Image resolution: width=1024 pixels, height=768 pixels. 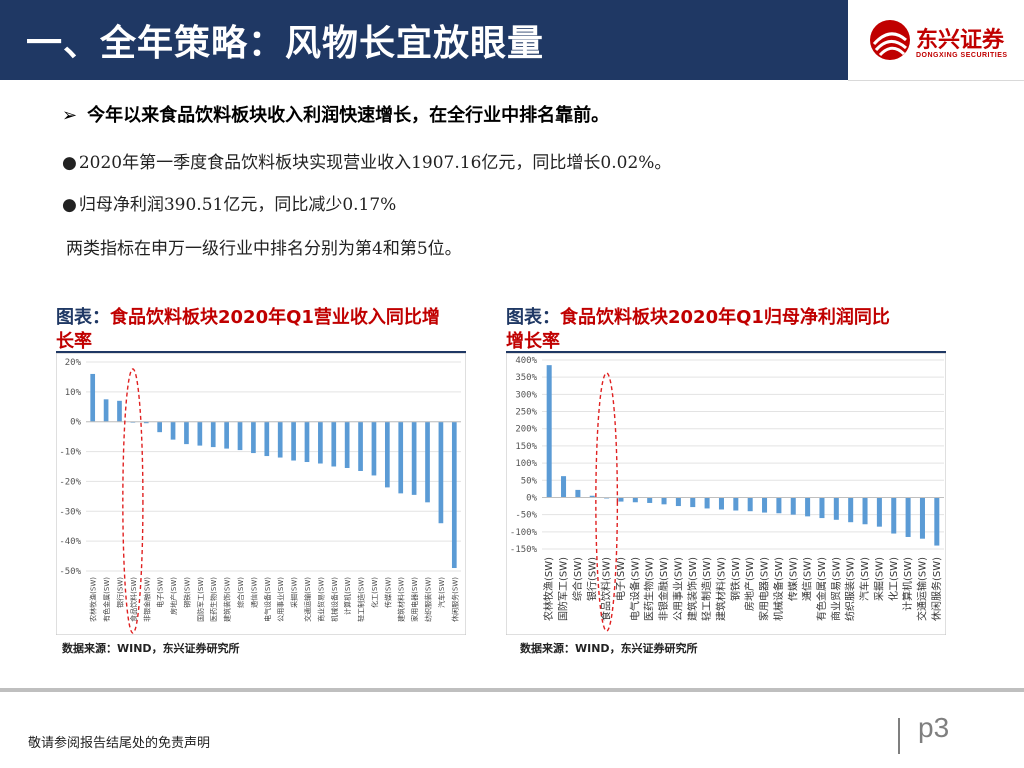 I want to click on x-category-label: 化工(SW), so click(x=374, y=592).